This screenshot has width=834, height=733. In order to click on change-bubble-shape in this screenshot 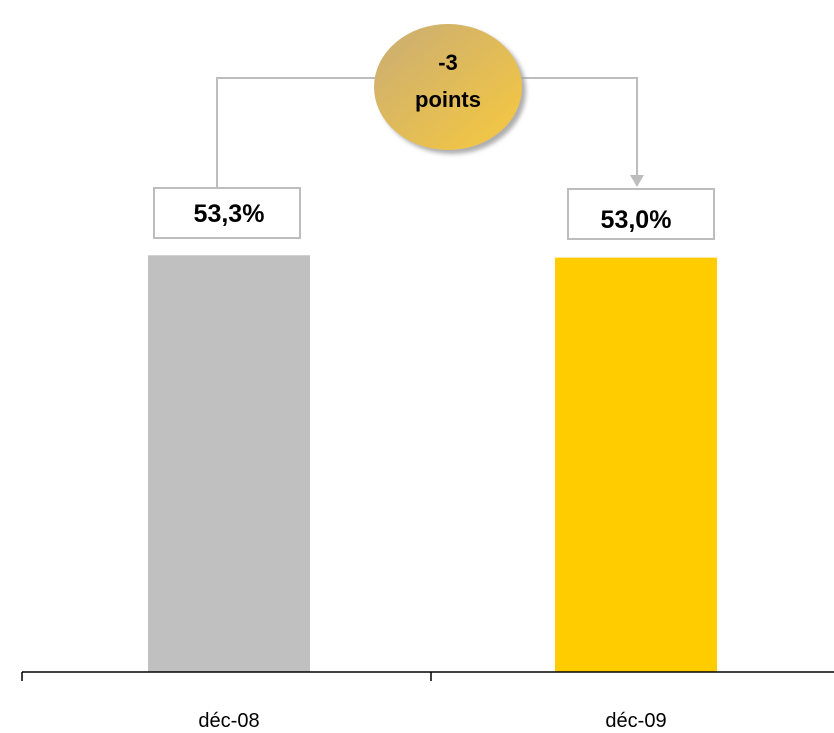, I will do `click(448, 87)`.